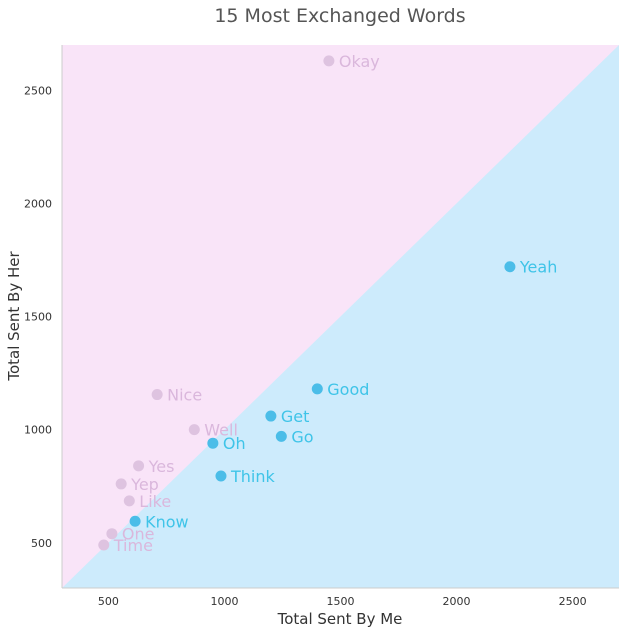 The width and height of the screenshot is (631, 633). I want to click on x-tick-label: 1000, so click(224, 601).